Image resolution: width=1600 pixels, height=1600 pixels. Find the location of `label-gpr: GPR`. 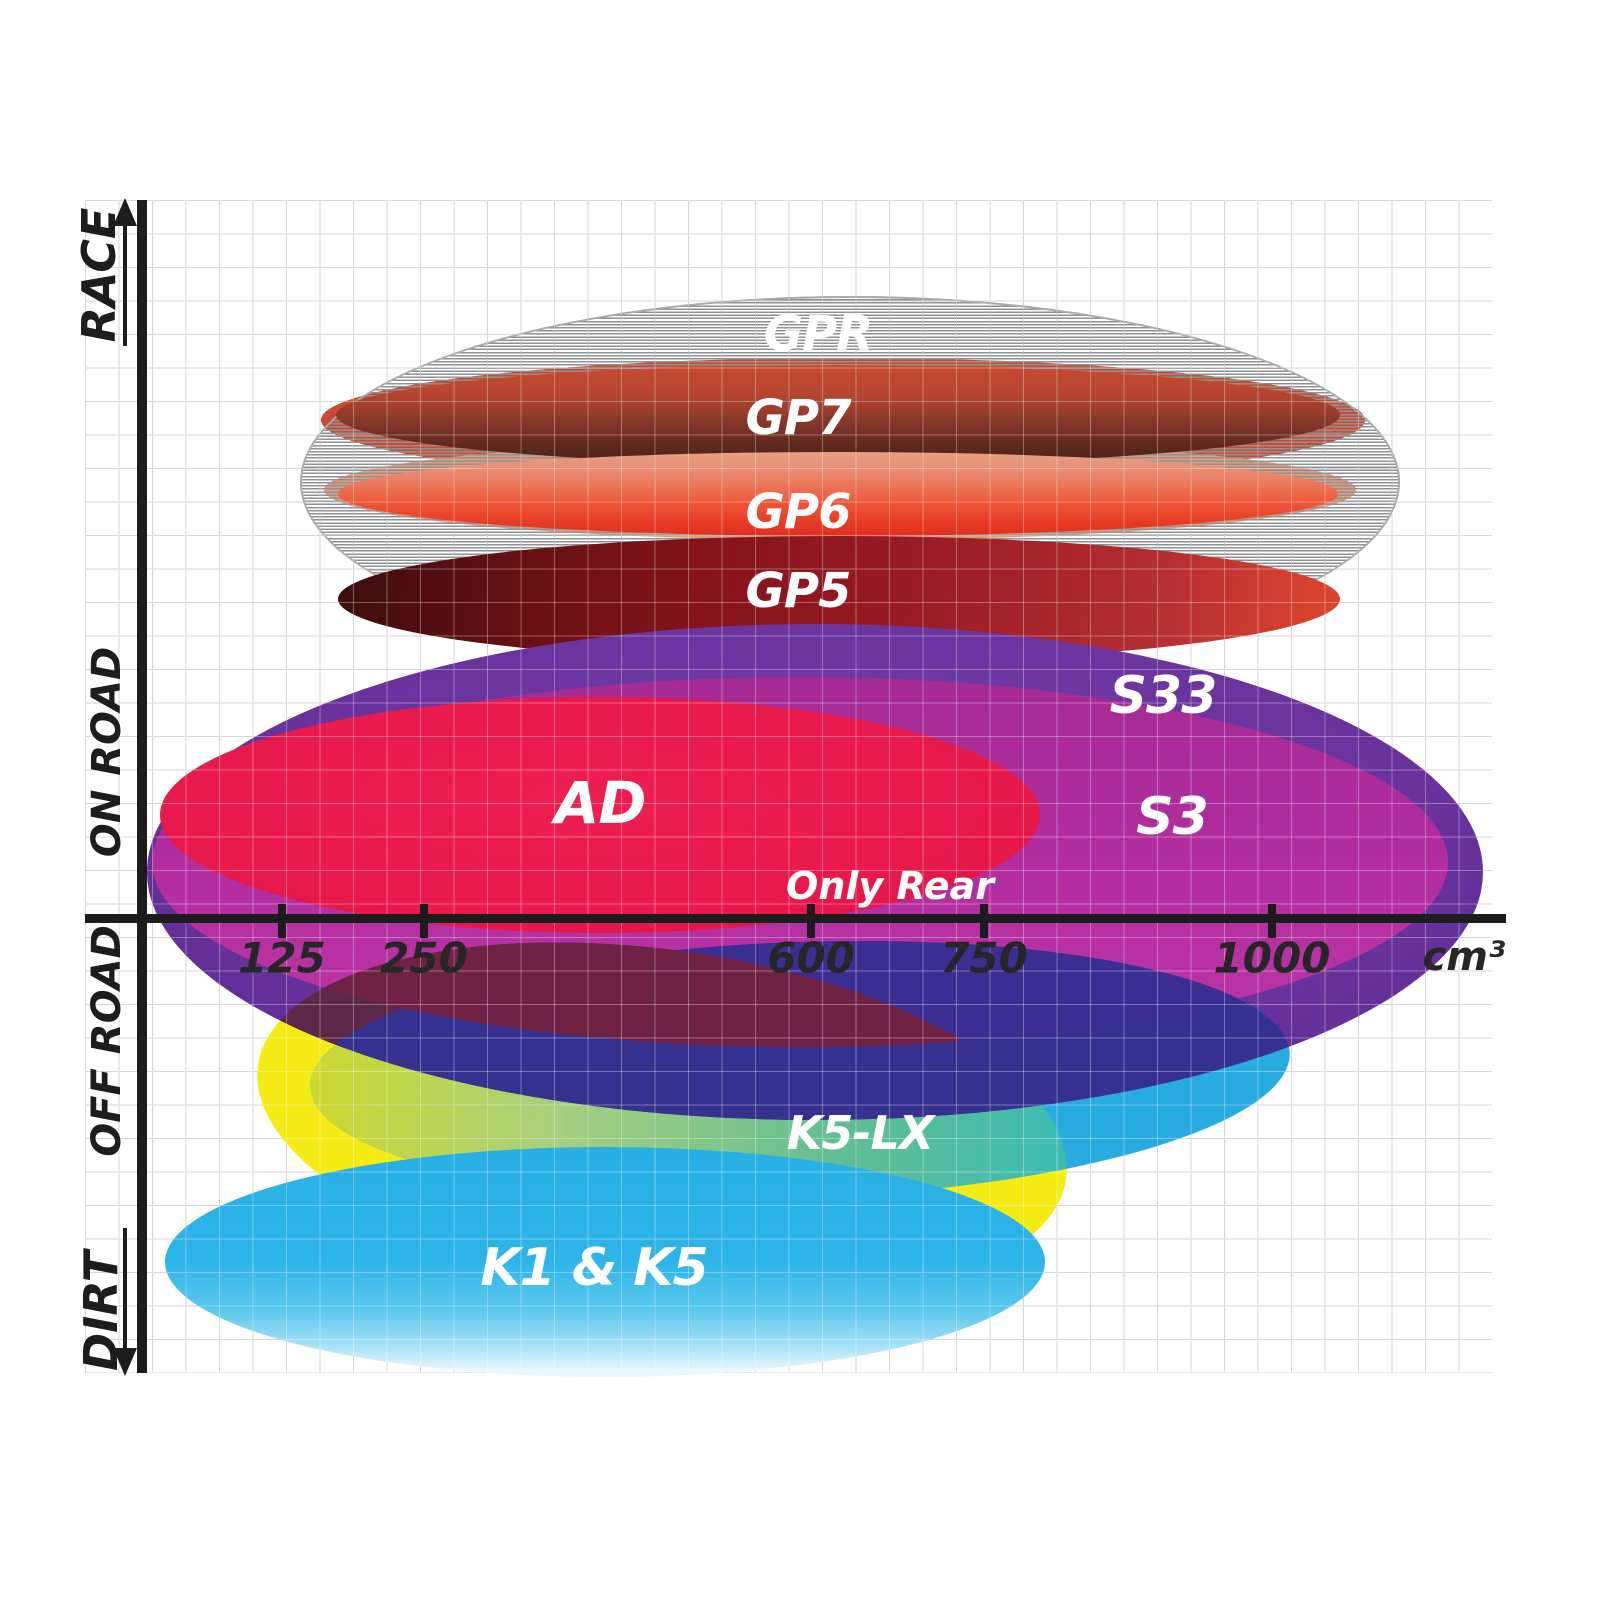

label-gpr: GPR is located at coordinates (818, 334).